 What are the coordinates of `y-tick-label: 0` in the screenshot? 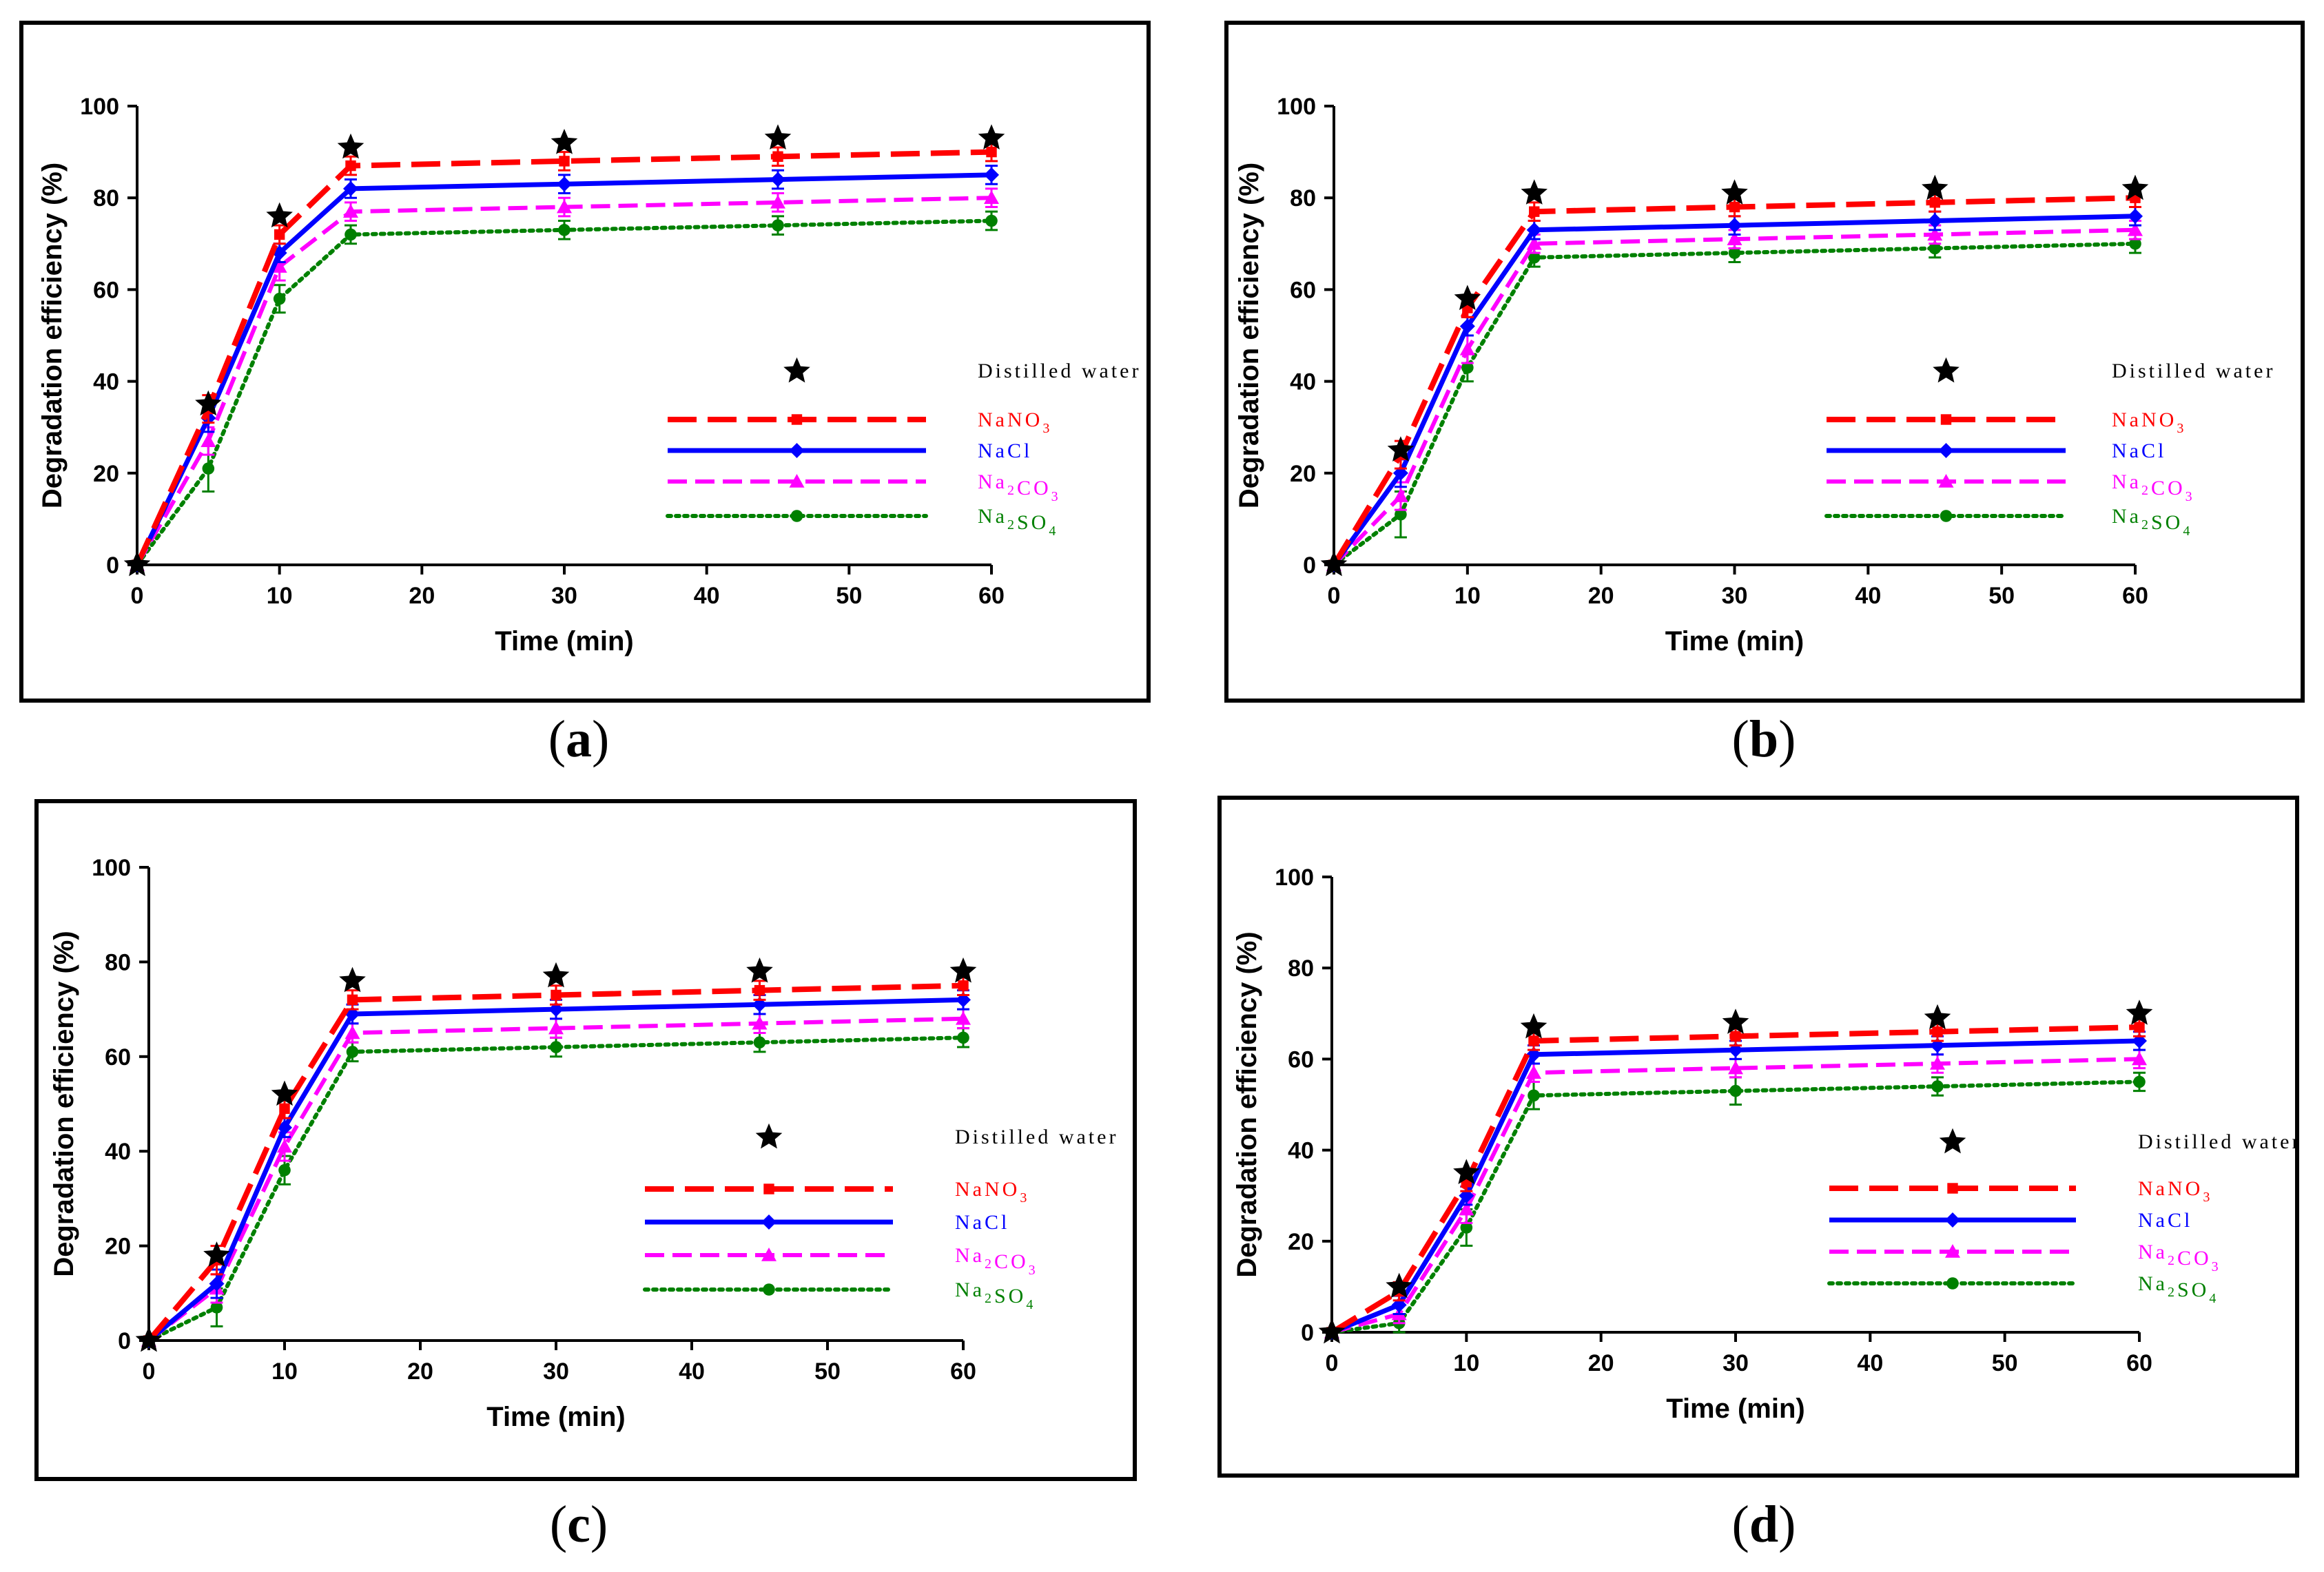 It's located at (1307, 1333).